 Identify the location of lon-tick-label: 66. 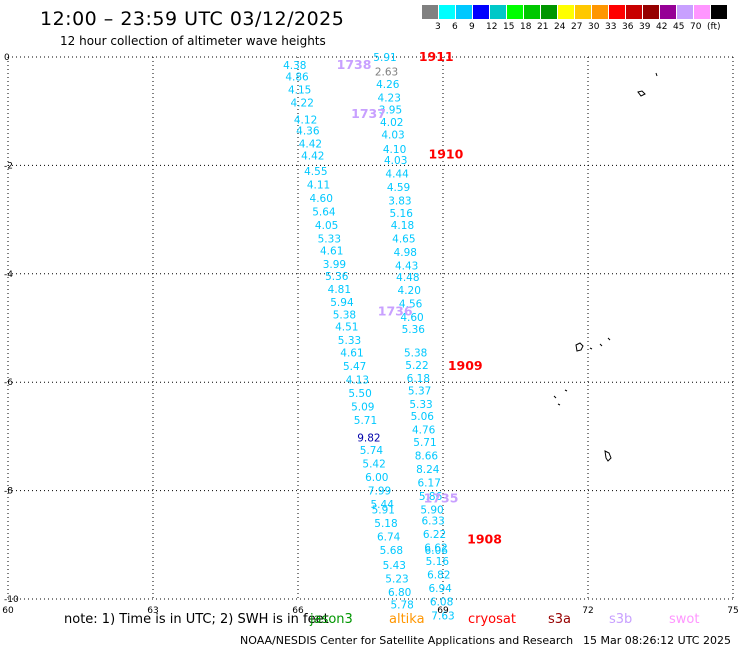
(298, 611).